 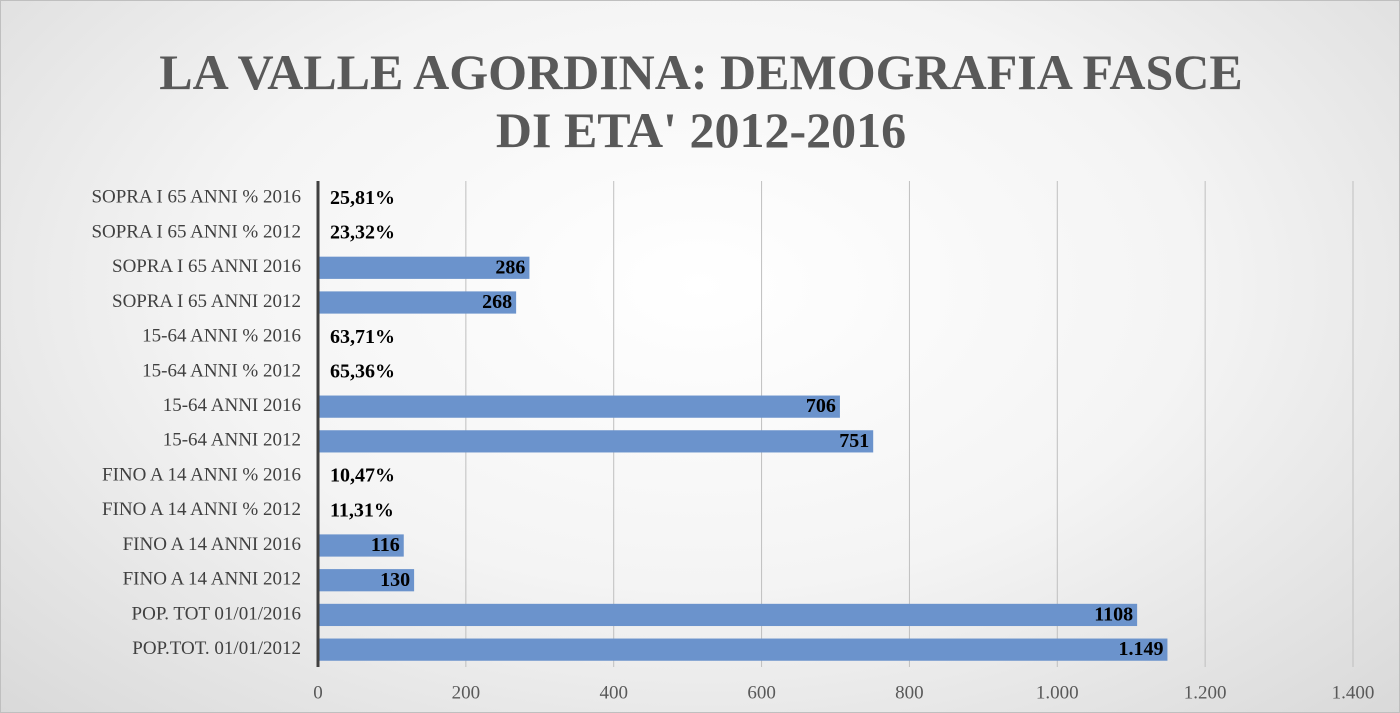 I want to click on data-label: 130, so click(x=395, y=580).